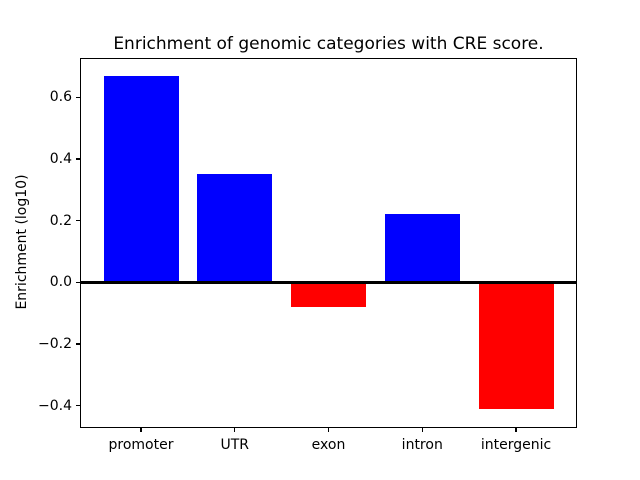 The image size is (640, 480). I want to click on zero-line, so click(328, 282).